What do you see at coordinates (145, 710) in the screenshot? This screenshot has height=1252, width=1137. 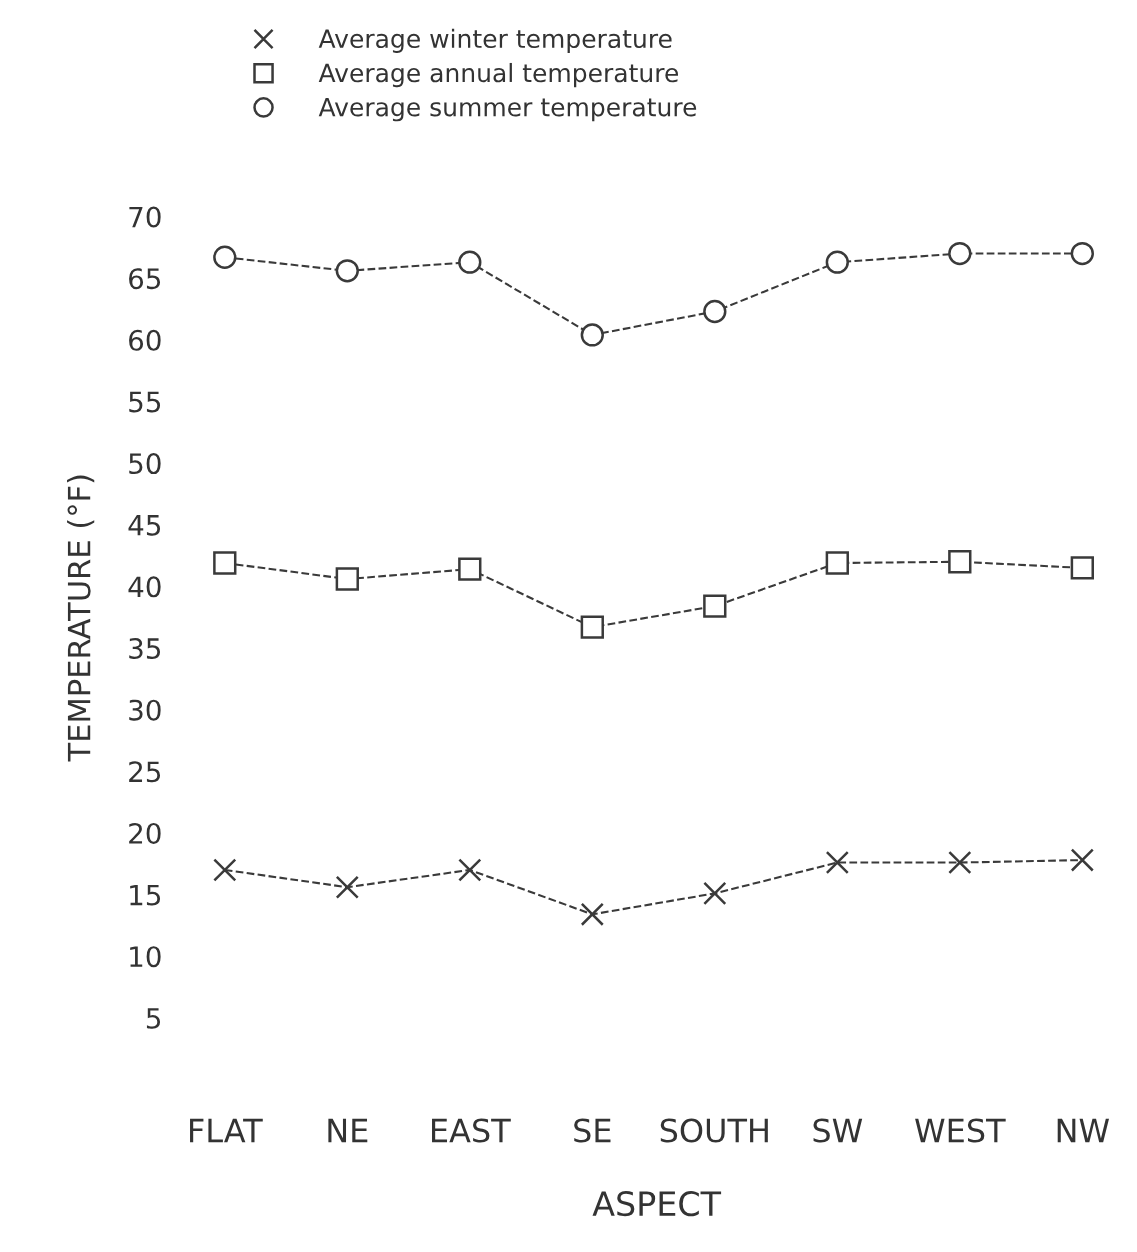 I see `y-tick-label: 30` at bounding box center [145, 710].